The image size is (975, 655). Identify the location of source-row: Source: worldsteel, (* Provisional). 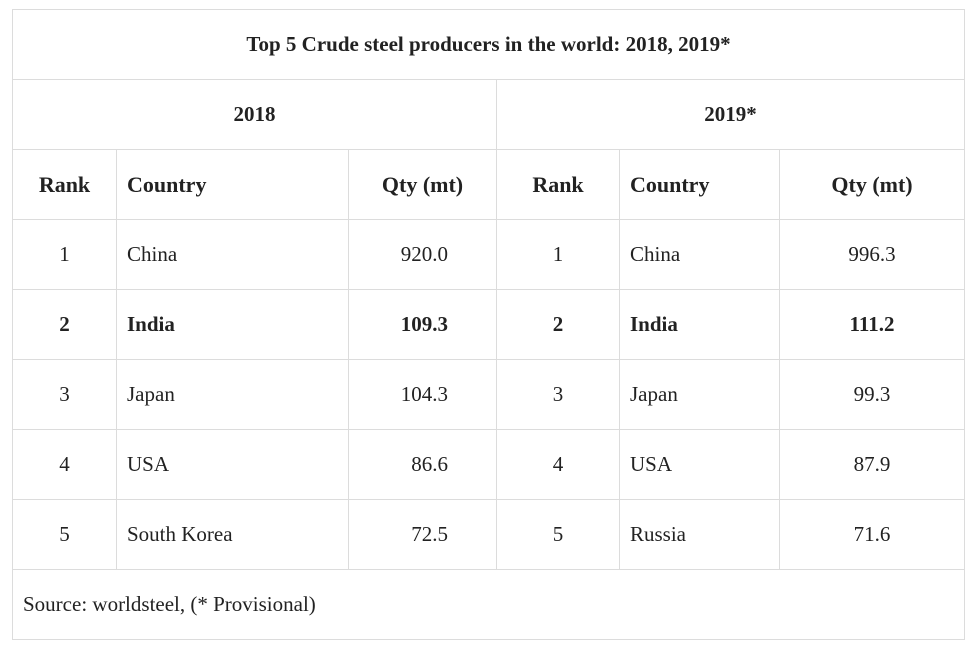
(488, 604).